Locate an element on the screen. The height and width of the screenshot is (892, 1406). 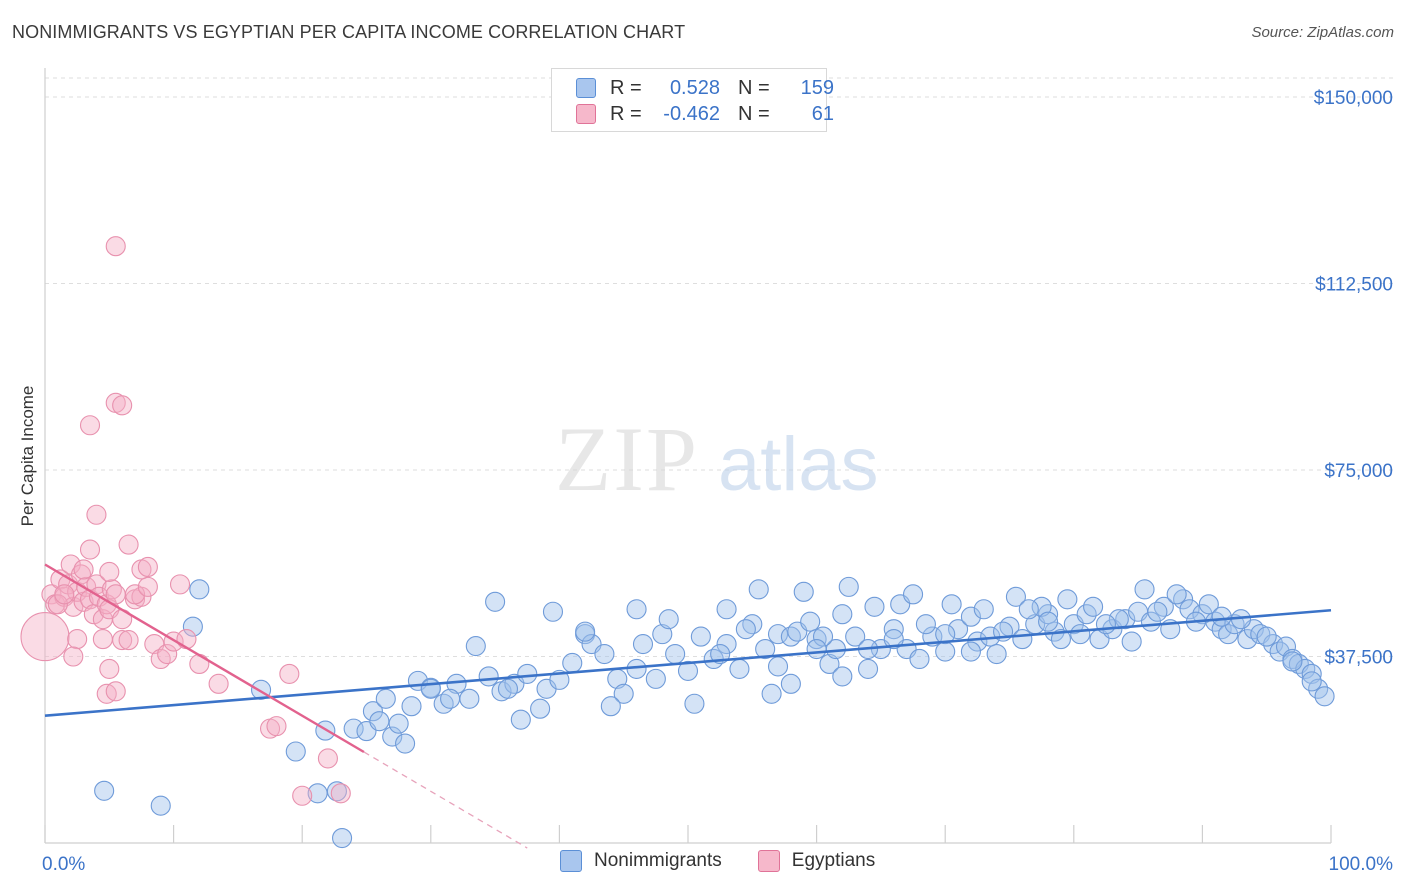
legend-swatch-nonimmigrants is located at coordinates (571, 861).